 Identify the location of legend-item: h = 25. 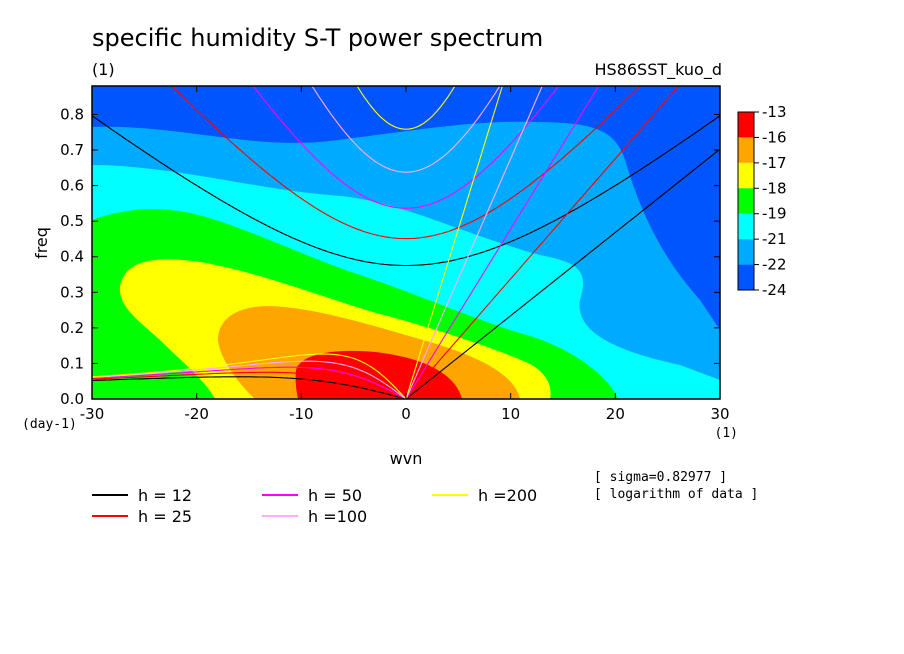
(142, 516).